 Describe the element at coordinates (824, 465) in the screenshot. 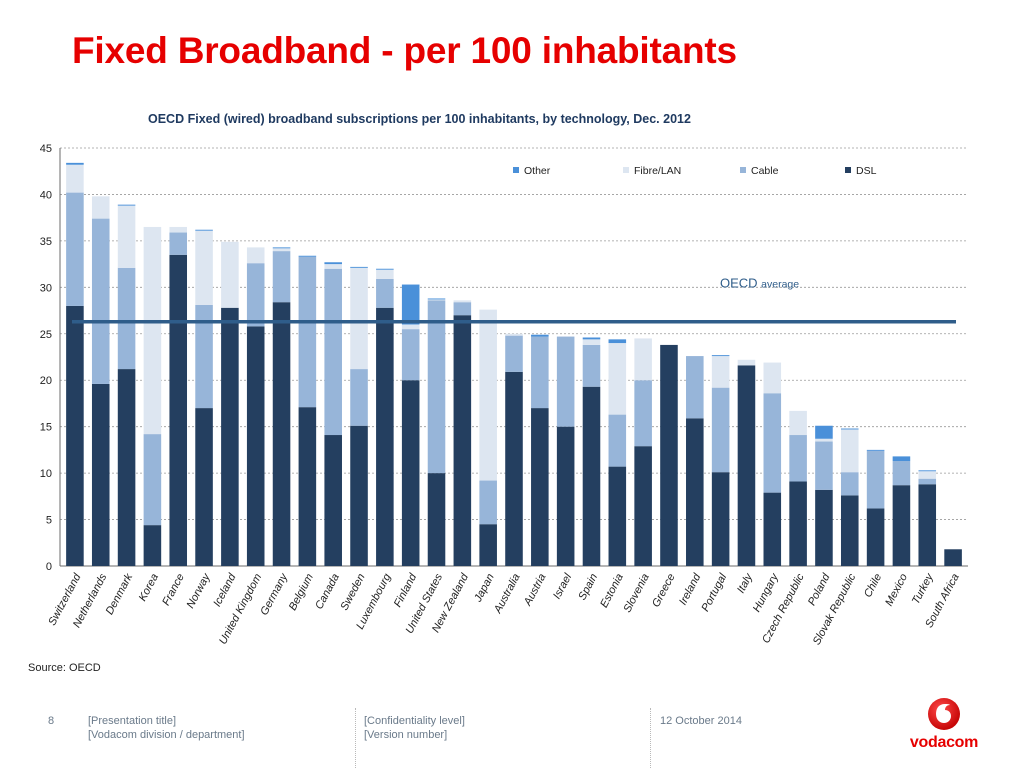

I see `bar-segment-cable-poland` at that location.